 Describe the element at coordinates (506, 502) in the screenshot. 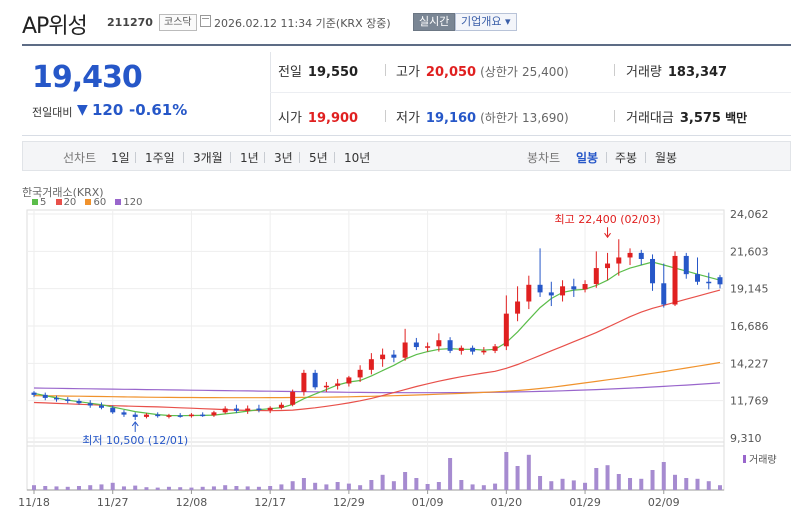

I see `x-tick-label: 01/20` at that location.